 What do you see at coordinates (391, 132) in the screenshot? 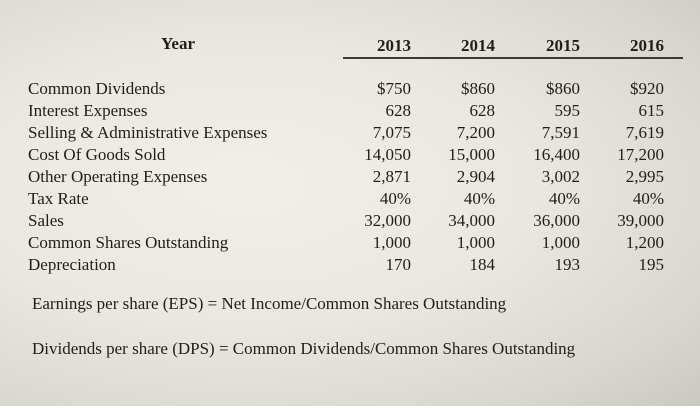
I see `table-cell: 7,075` at bounding box center [391, 132].